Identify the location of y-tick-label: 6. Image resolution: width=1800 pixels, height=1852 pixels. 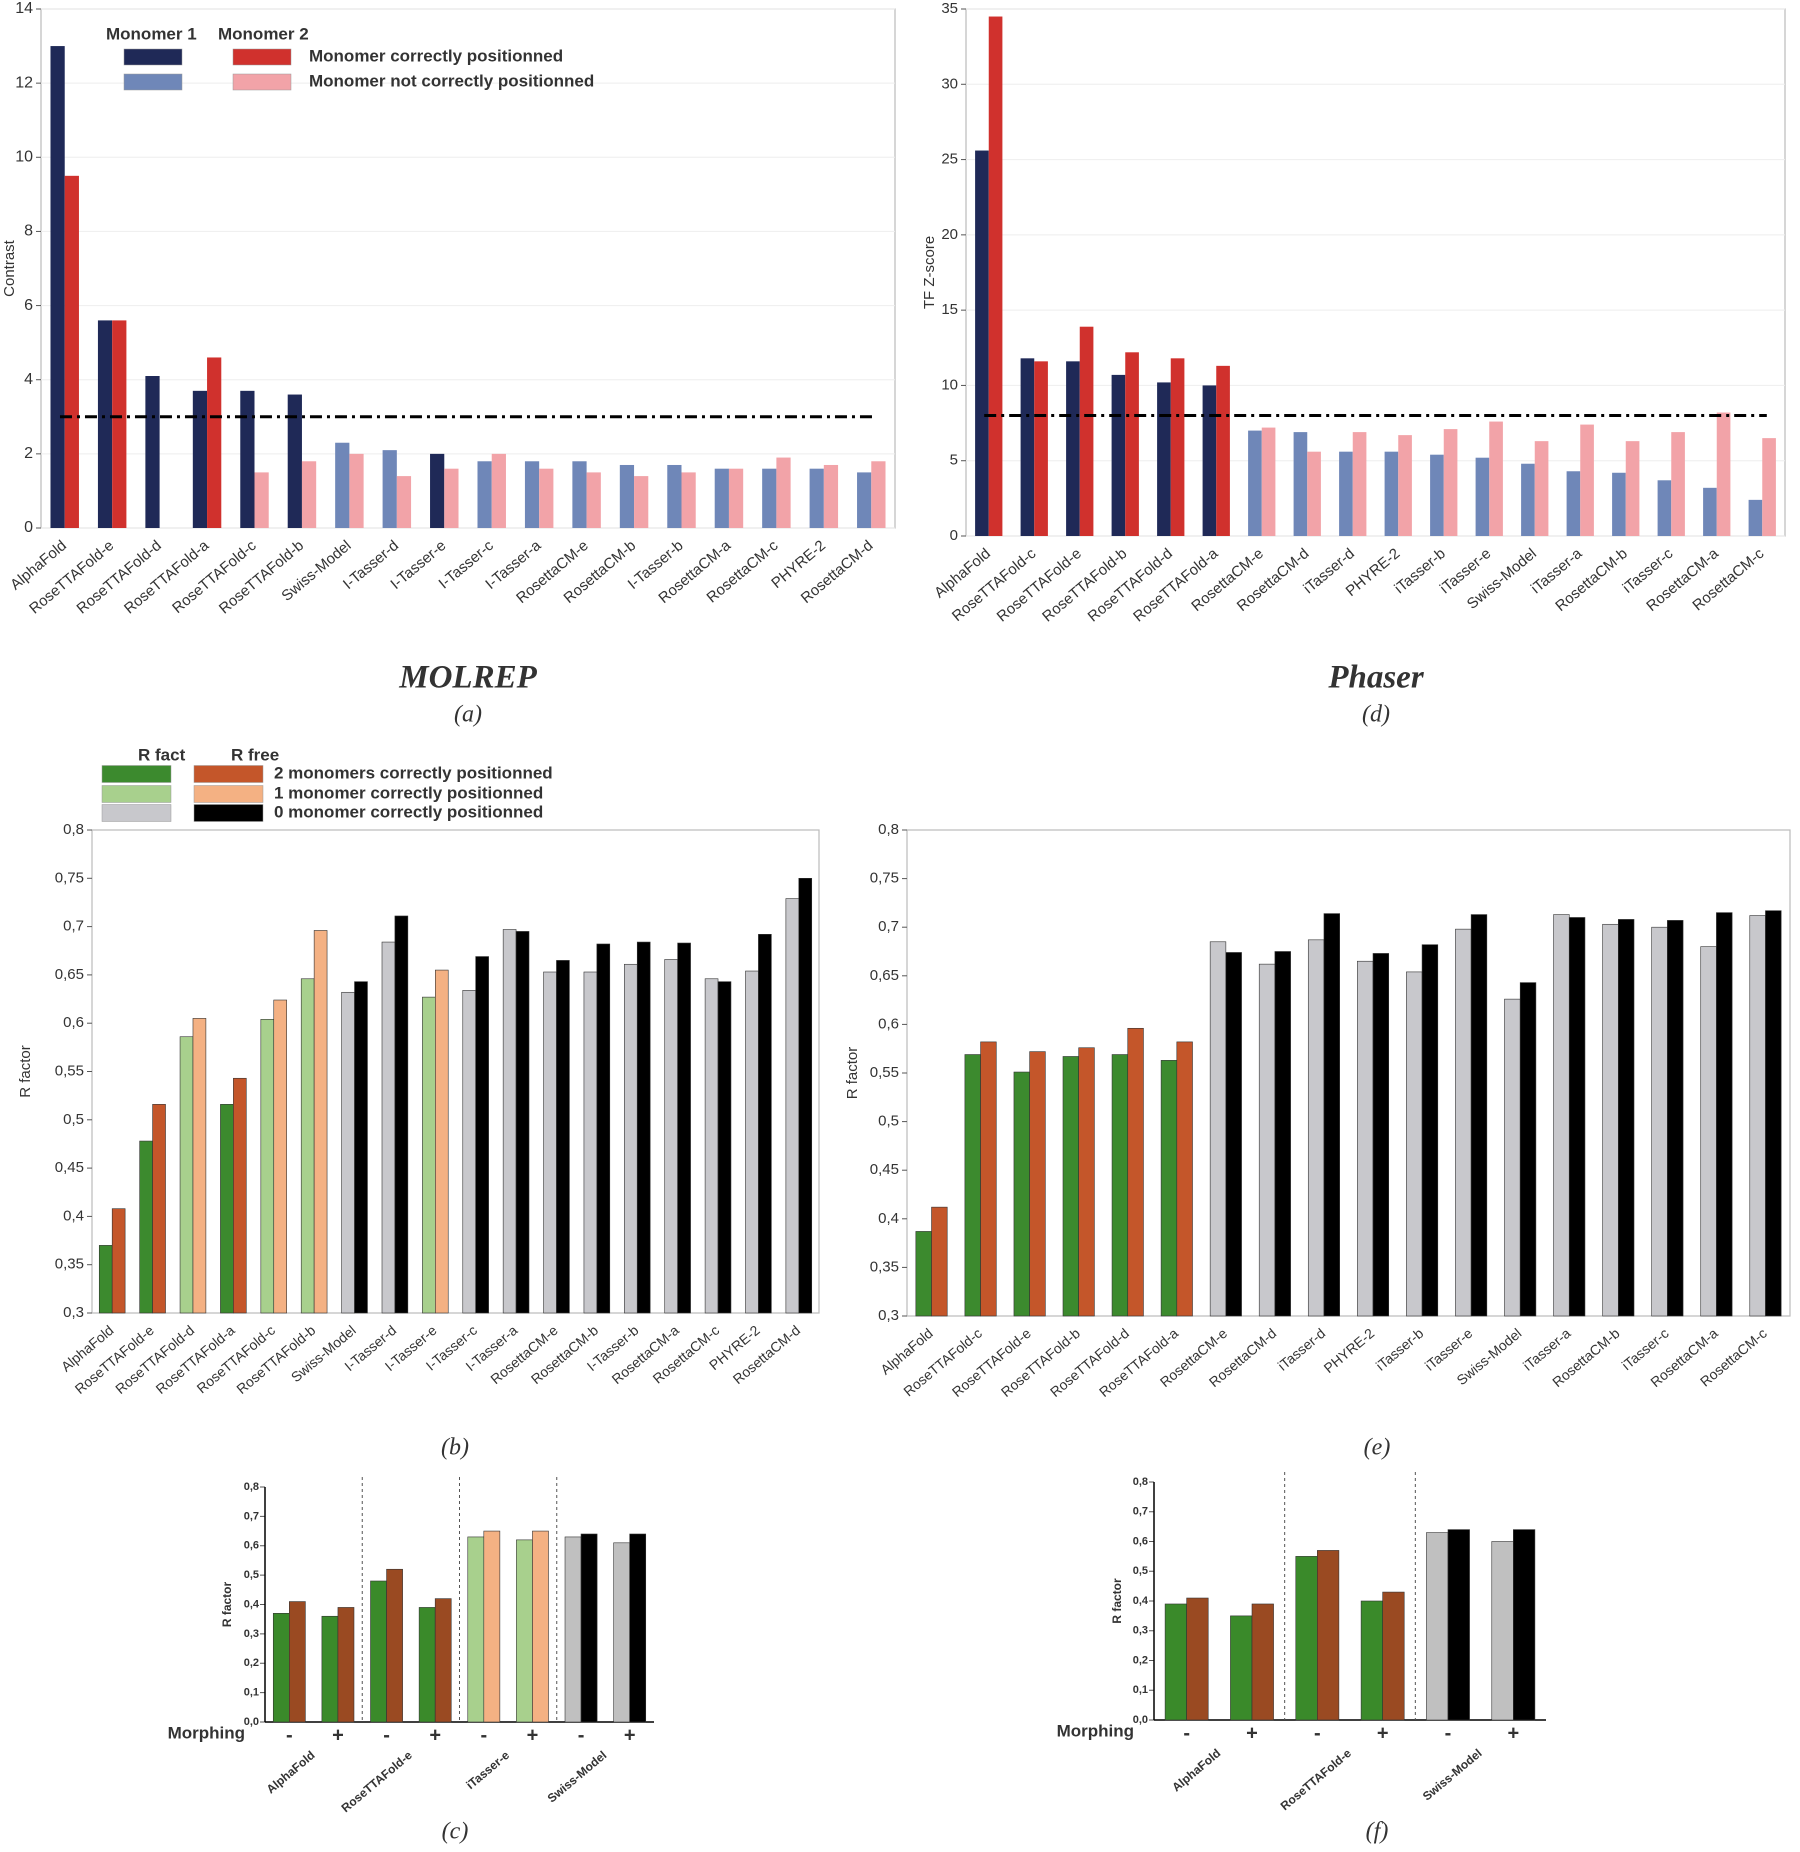
(28, 305).